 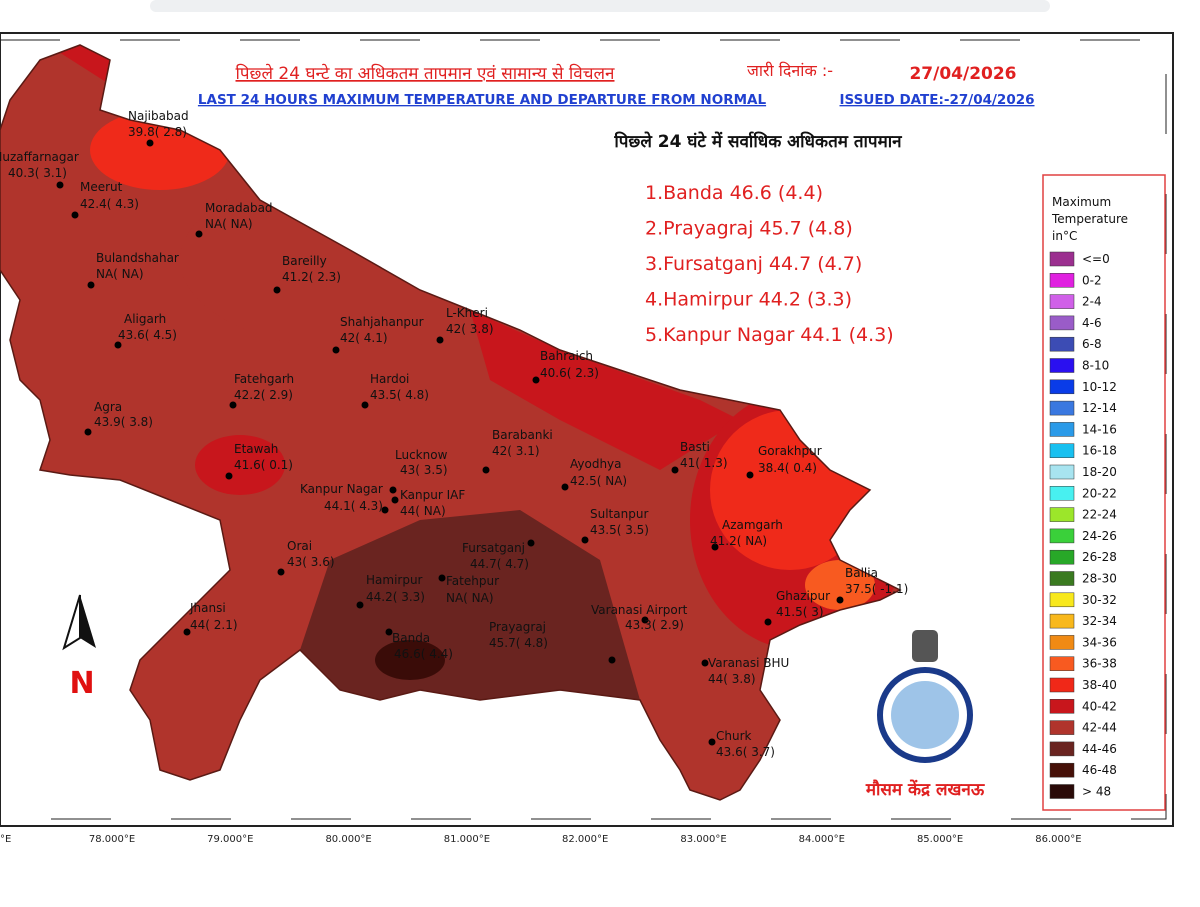 What do you see at coordinates (432, 495) in the screenshot?
I see `station-name: Kanpur IAF` at bounding box center [432, 495].